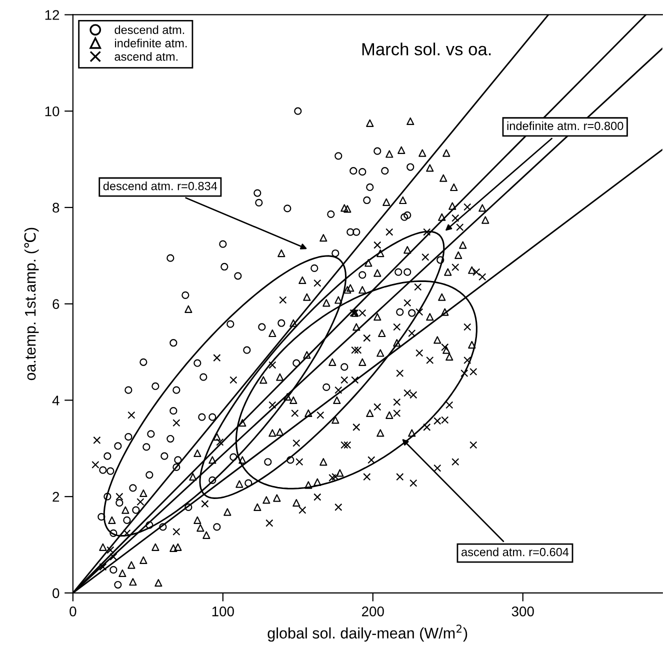  Describe the element at coordinates (523, 611) in the screenshot. I see `x-tick-label: 300` at that location.